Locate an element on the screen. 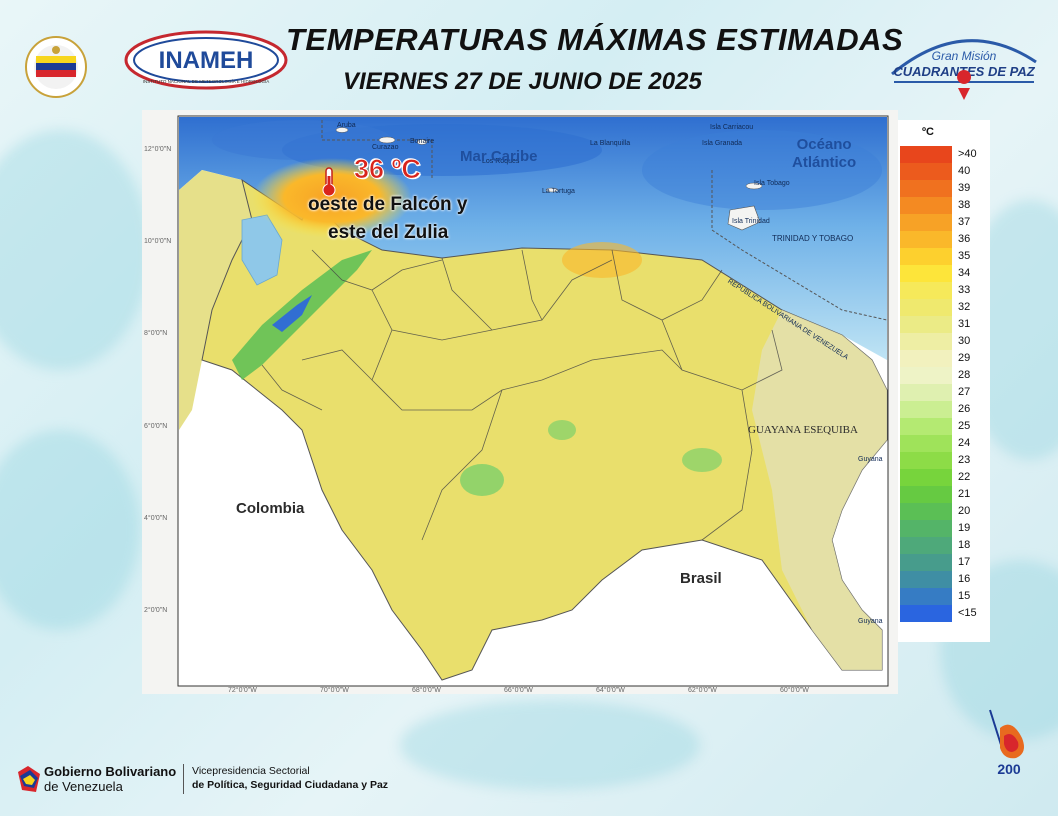  lat-label: 10°0'0"N is located at coordinates (158, 241).